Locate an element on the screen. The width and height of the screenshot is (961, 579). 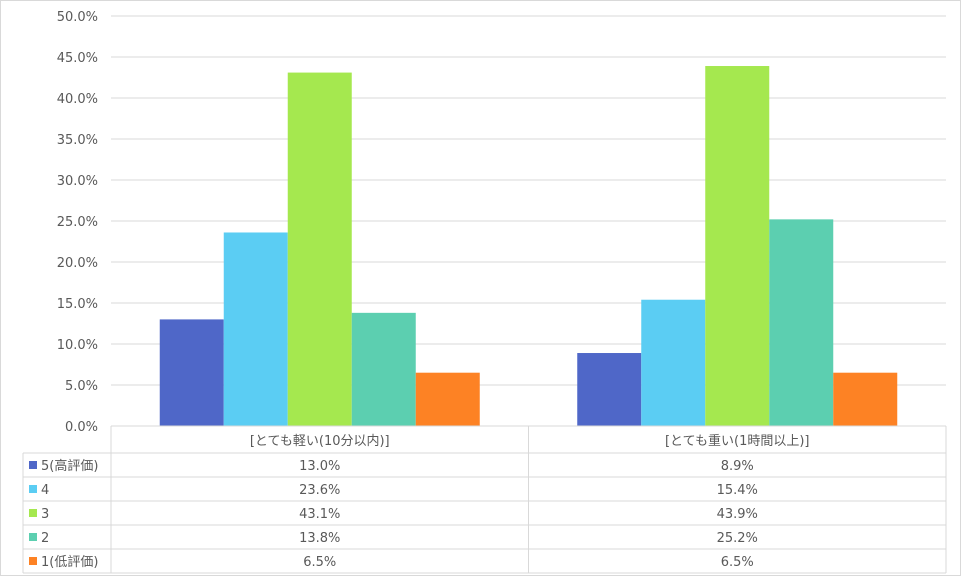
data-label: 43.9% is located at coordinates (737, 514).